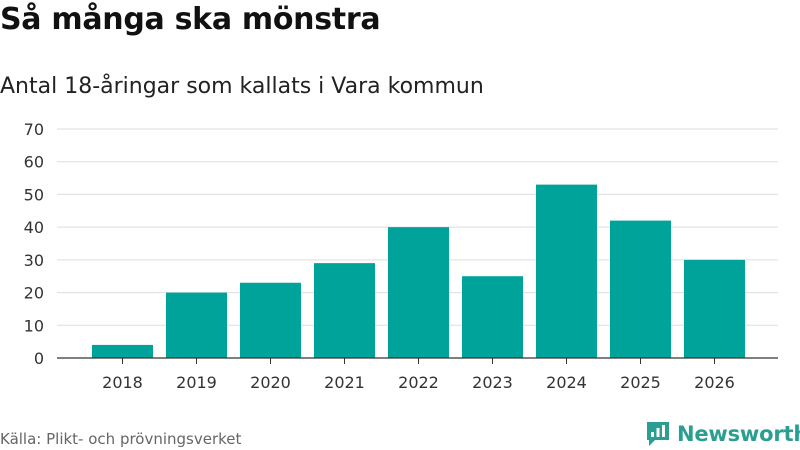 Image resolution: width=800 pixels, height=450 pixels. I want to click on x-axis-tick-labels: 2018 2019 2020 2021 2022 2023 2024 2025 2026, so click(418, 382).